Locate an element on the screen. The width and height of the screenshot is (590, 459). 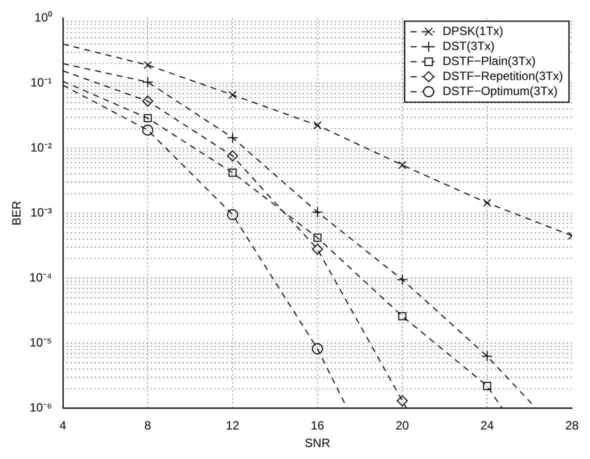
y-tick-label: 10⁻¹ is located at coordinates (41, 83).